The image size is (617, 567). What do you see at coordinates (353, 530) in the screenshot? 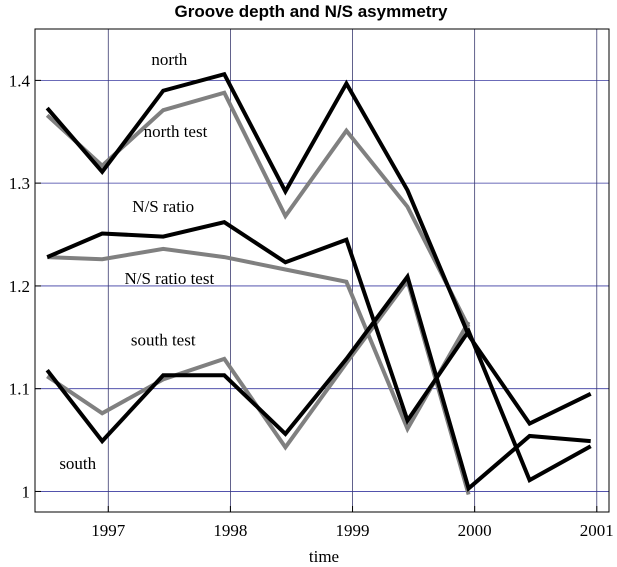
I see `x-tick-label: 1999` at bounding box center [353, 530].